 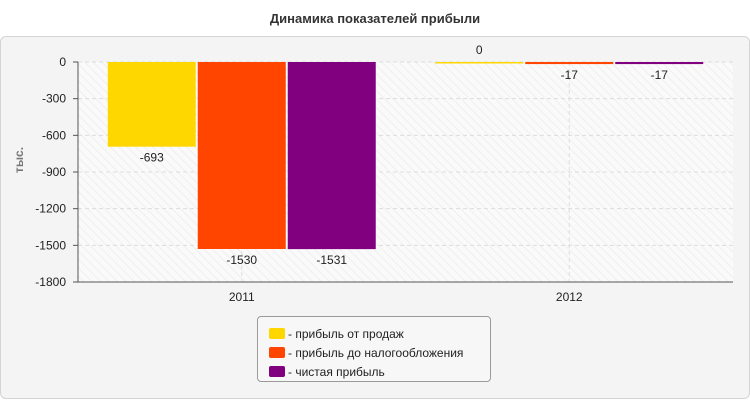 What do you see at coordinates (54, 135) in the screenshot?
I see `y-tick-label: -600` at bounding box center [54, 135].